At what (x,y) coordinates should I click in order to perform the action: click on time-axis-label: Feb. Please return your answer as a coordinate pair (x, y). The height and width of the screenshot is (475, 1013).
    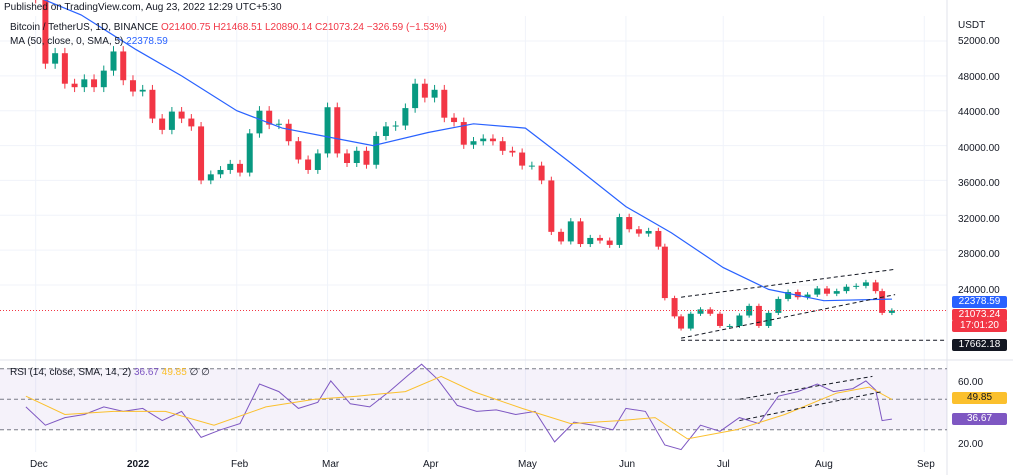
    Looking at the image, I should click on (240, 464).